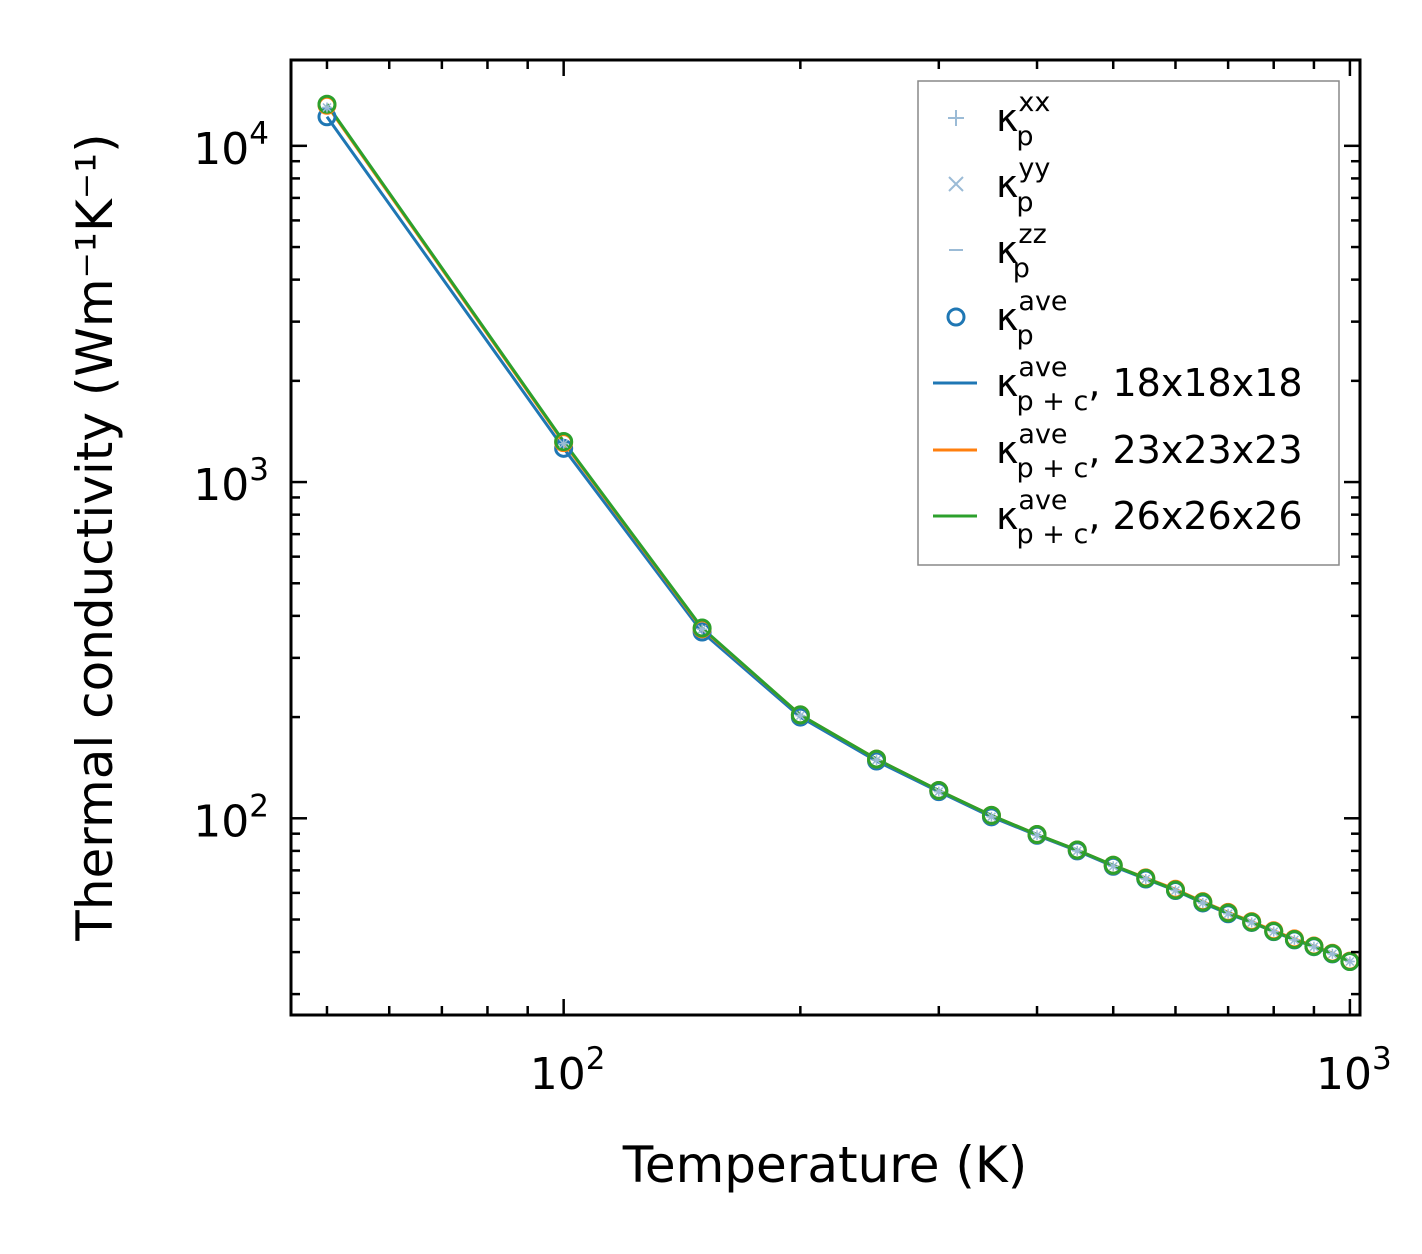 The image size is (1422, 1254). Describe the element at coordinates (1195, 516) in the screenshot. I see `legend-suffix: , 26x26x26` at that location.